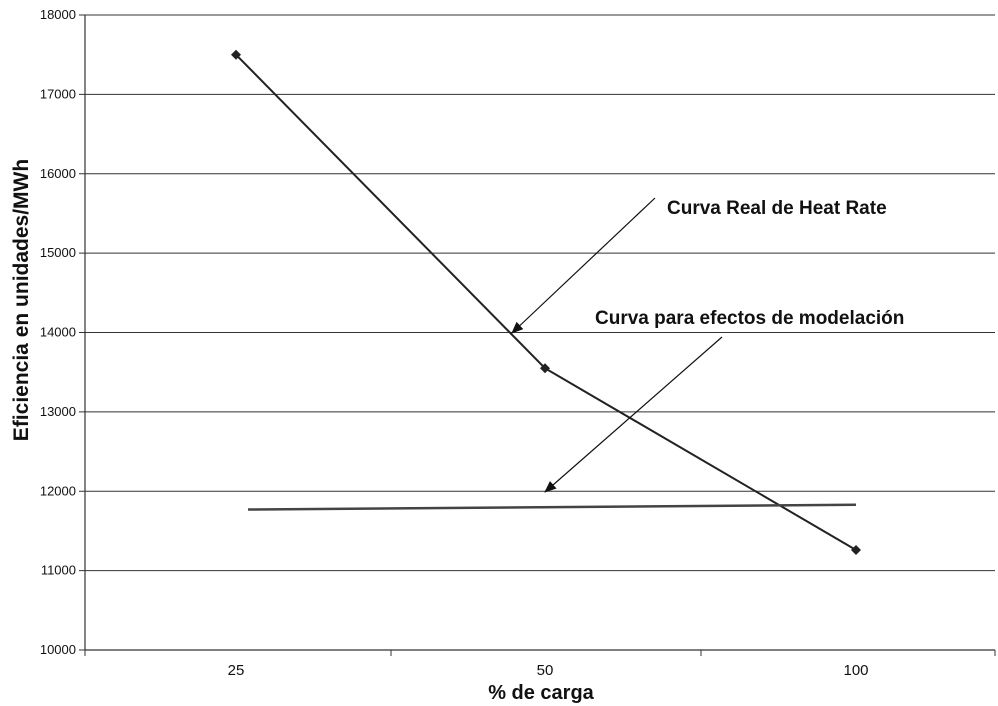  I want to click on y-tick-label: 18000, so click(58, 14).